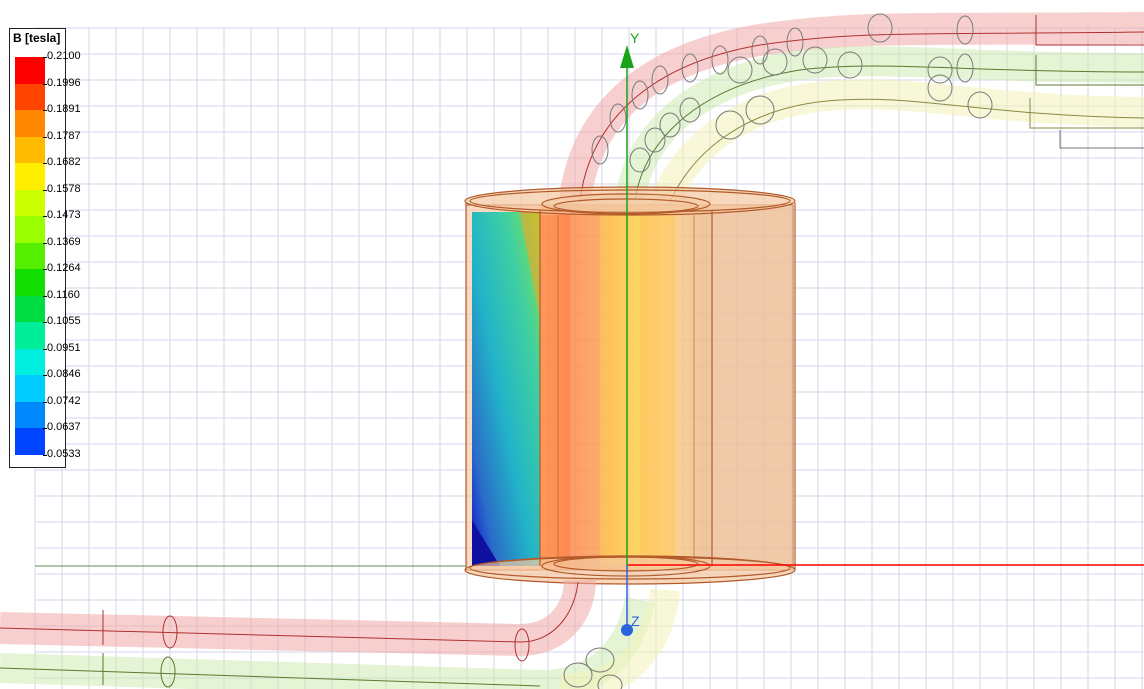 The width and height of the screenshot is (1144, 689). What do you see at coordinates (64, 82) in the screenshot?
I see `legend-value: 0.1996` at bounding box center [64, 82].